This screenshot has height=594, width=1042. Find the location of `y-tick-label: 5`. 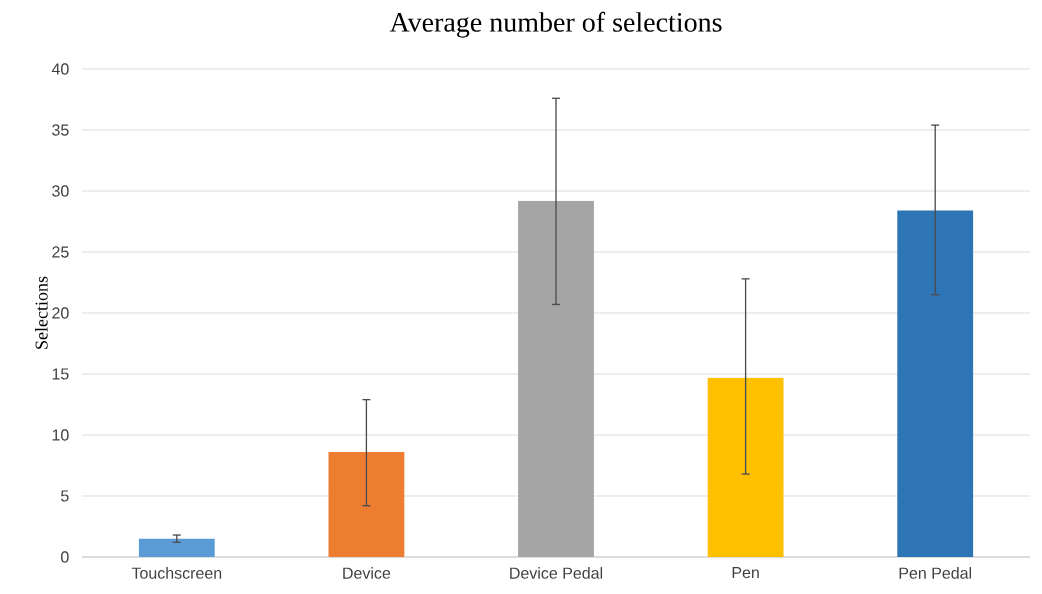

y-tick-label: 5 is located at coordinates (65, 496).